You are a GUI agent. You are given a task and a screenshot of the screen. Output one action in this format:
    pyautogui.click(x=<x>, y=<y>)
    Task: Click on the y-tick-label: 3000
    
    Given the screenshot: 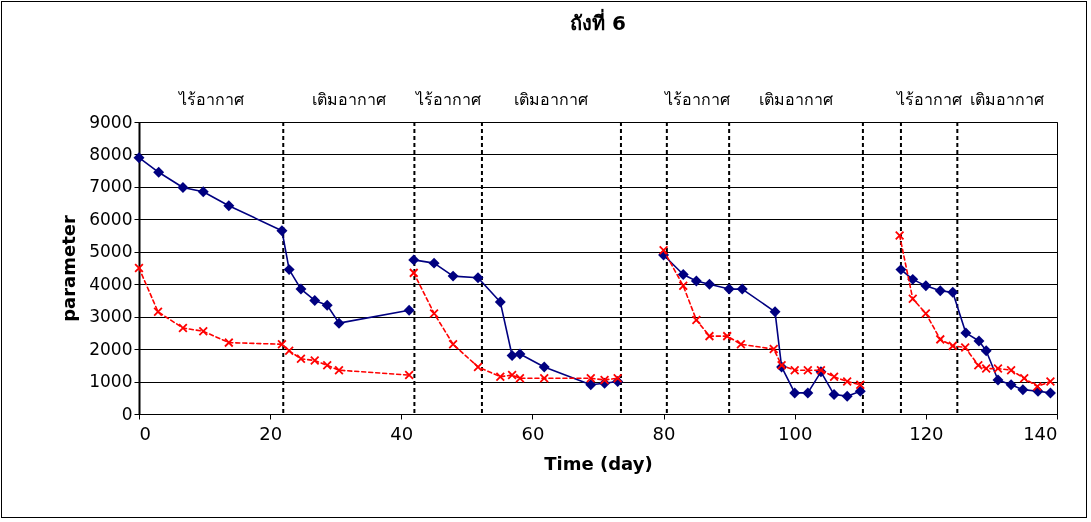 What is the action you would take?
    pyautogui.click(x=111, y=316)
    